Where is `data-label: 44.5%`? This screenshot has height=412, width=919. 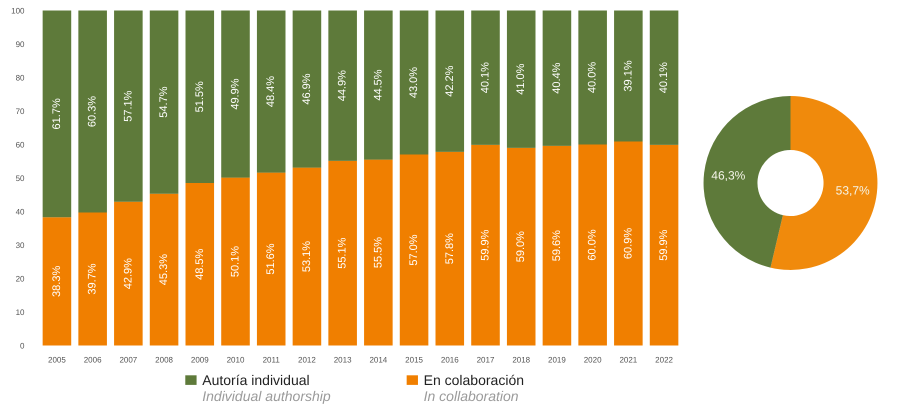
data-label: 44.5% is located at coordinates (378, 85).